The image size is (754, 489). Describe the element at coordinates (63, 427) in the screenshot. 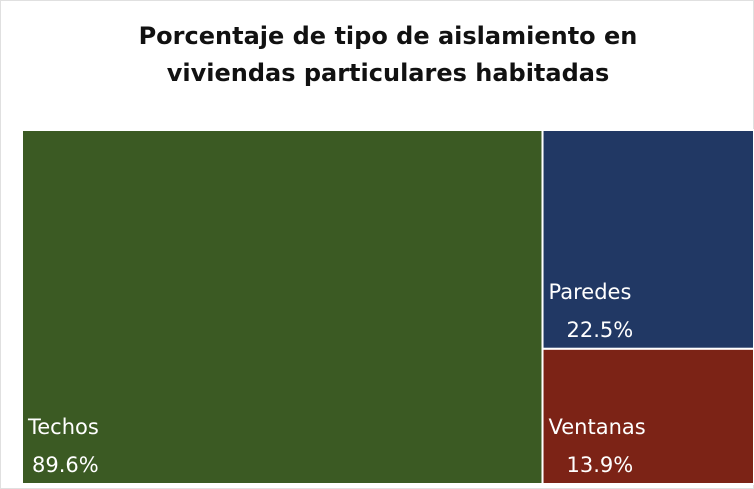

I see `tile-label: Techos` at that location.